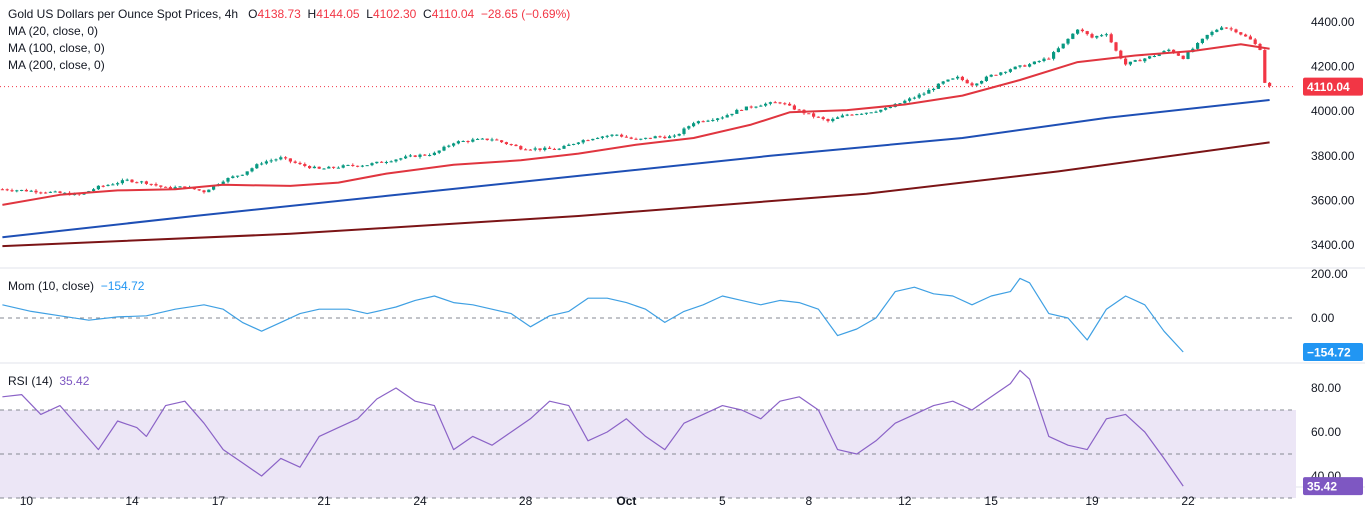  I want to click on time-tick-label: Oct, so click(626, 501).